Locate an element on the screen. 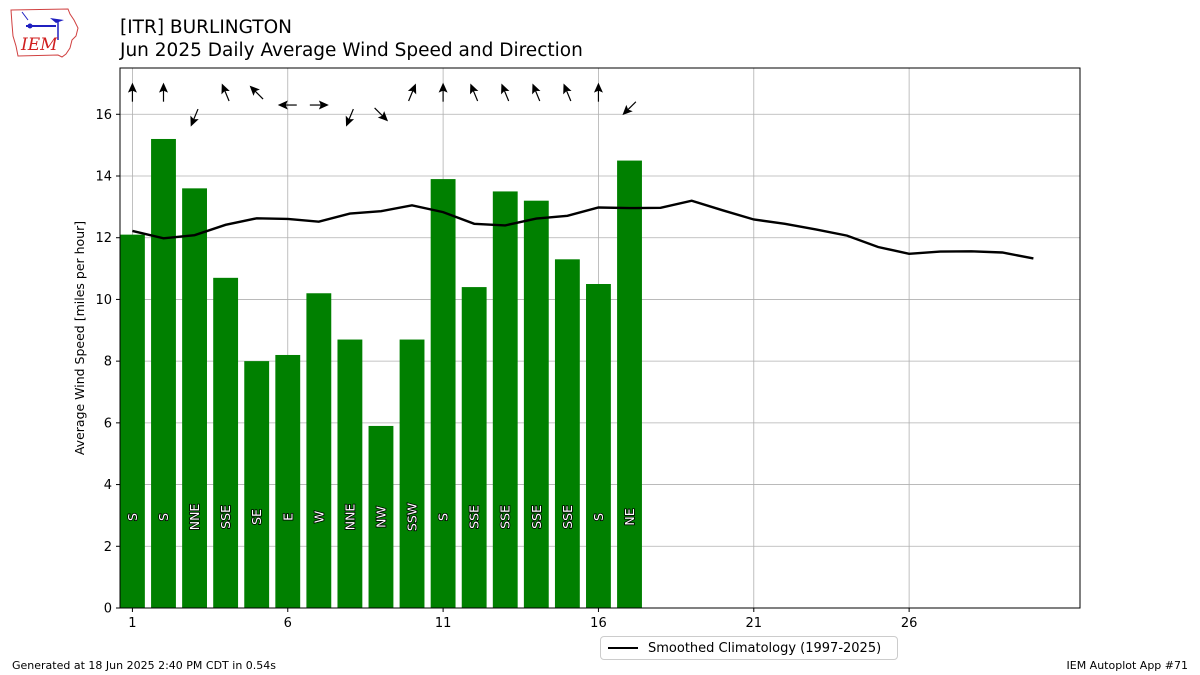 This screenshot has height=675, width=1200. iem-logo-icon: IEM is located at coordinates (44, 33).